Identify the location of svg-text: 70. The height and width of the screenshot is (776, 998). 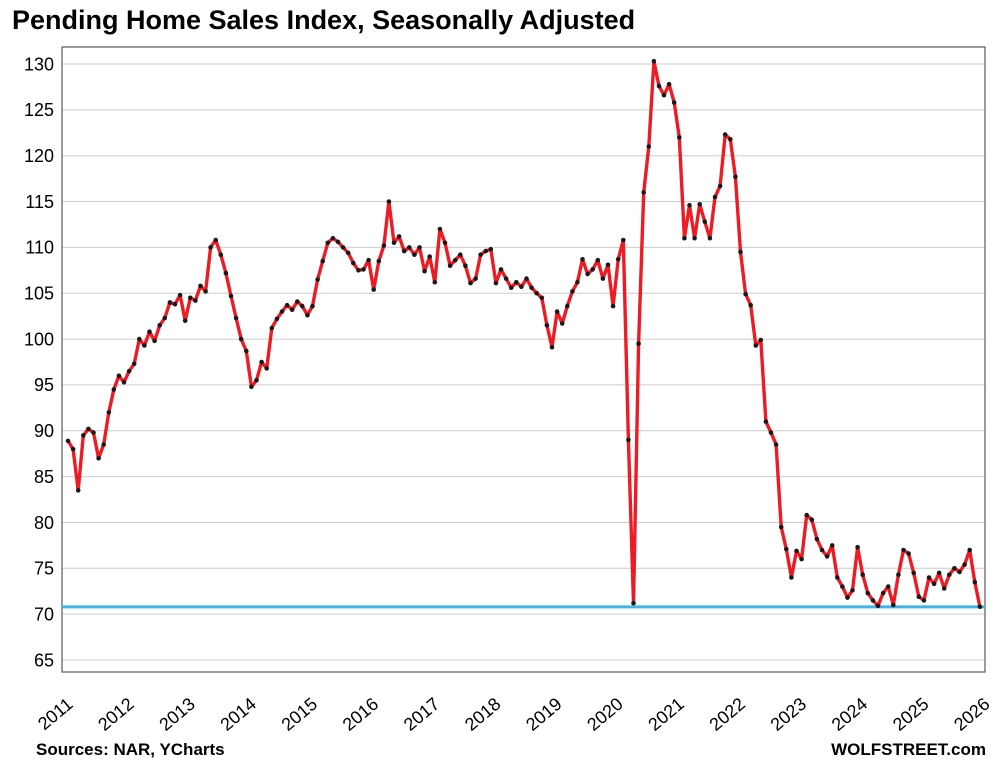
(44, 614).